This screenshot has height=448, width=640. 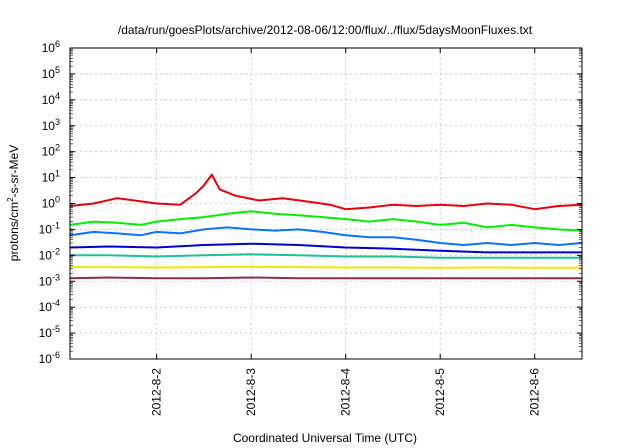 I want to click on y-axis-label-sup: 2, so click(x=10, y=199).